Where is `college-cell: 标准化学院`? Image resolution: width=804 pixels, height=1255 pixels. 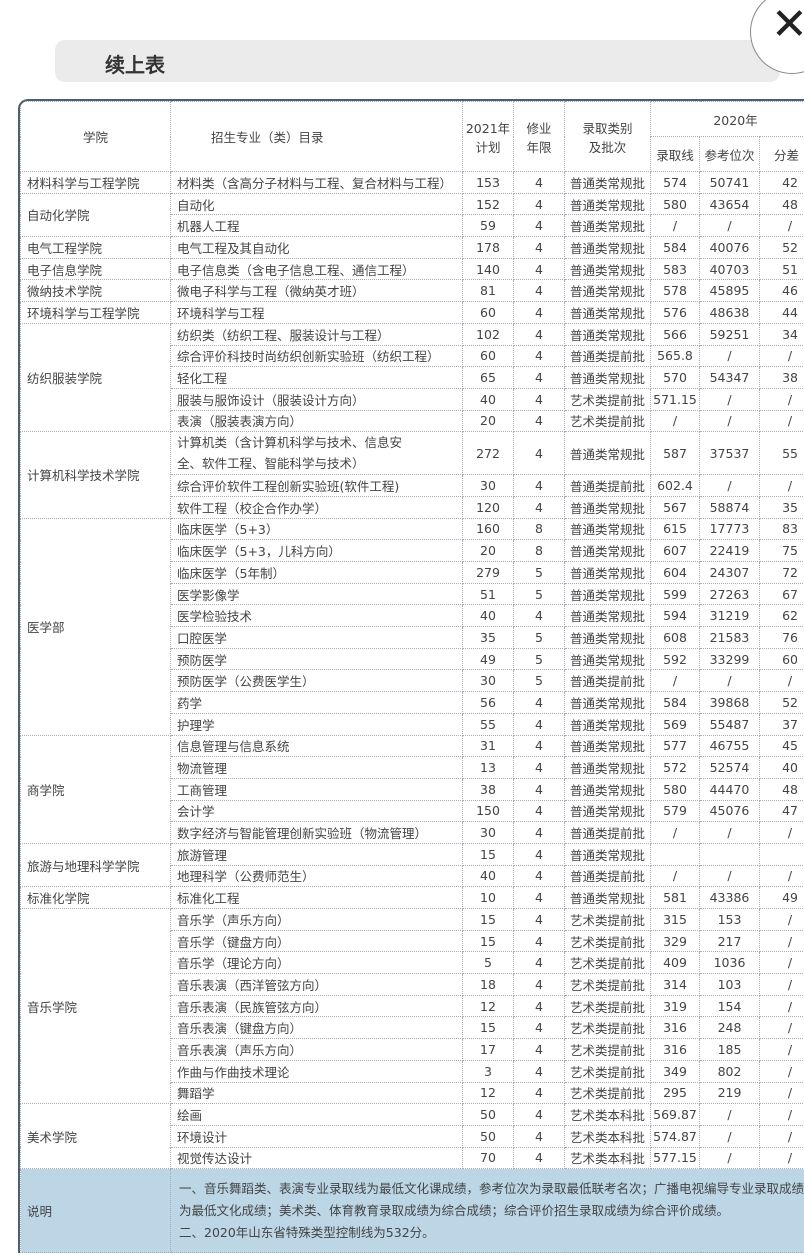
college-cell: 标准化学院 is located at coordinates (95, 897).